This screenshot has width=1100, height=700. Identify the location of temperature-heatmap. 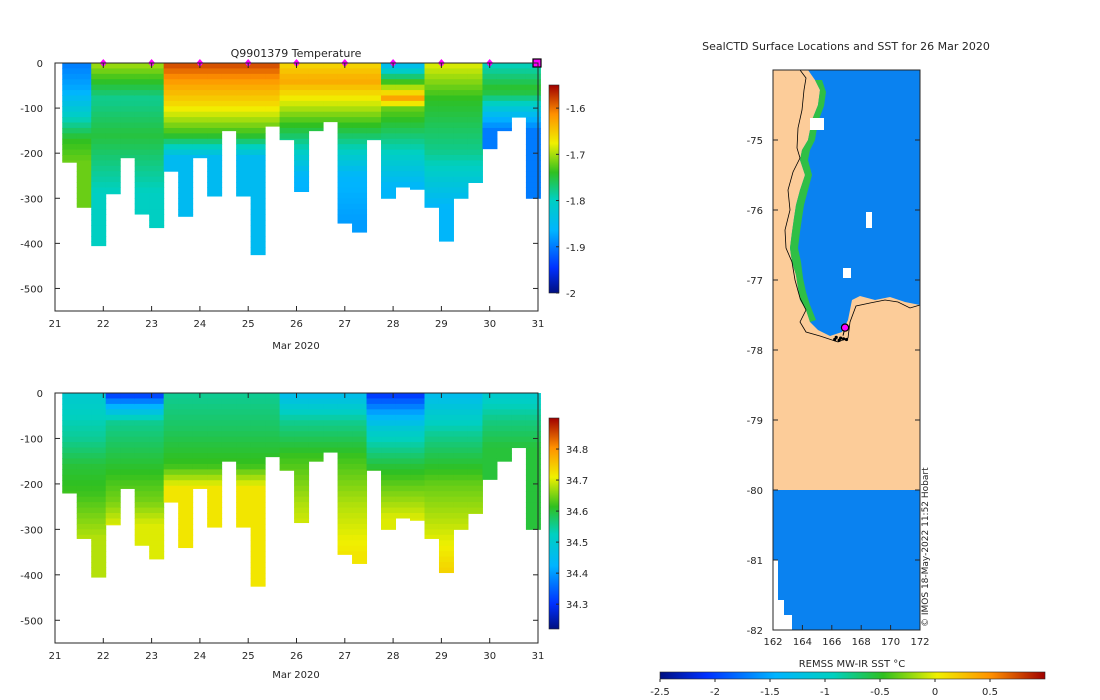
(301, 159).